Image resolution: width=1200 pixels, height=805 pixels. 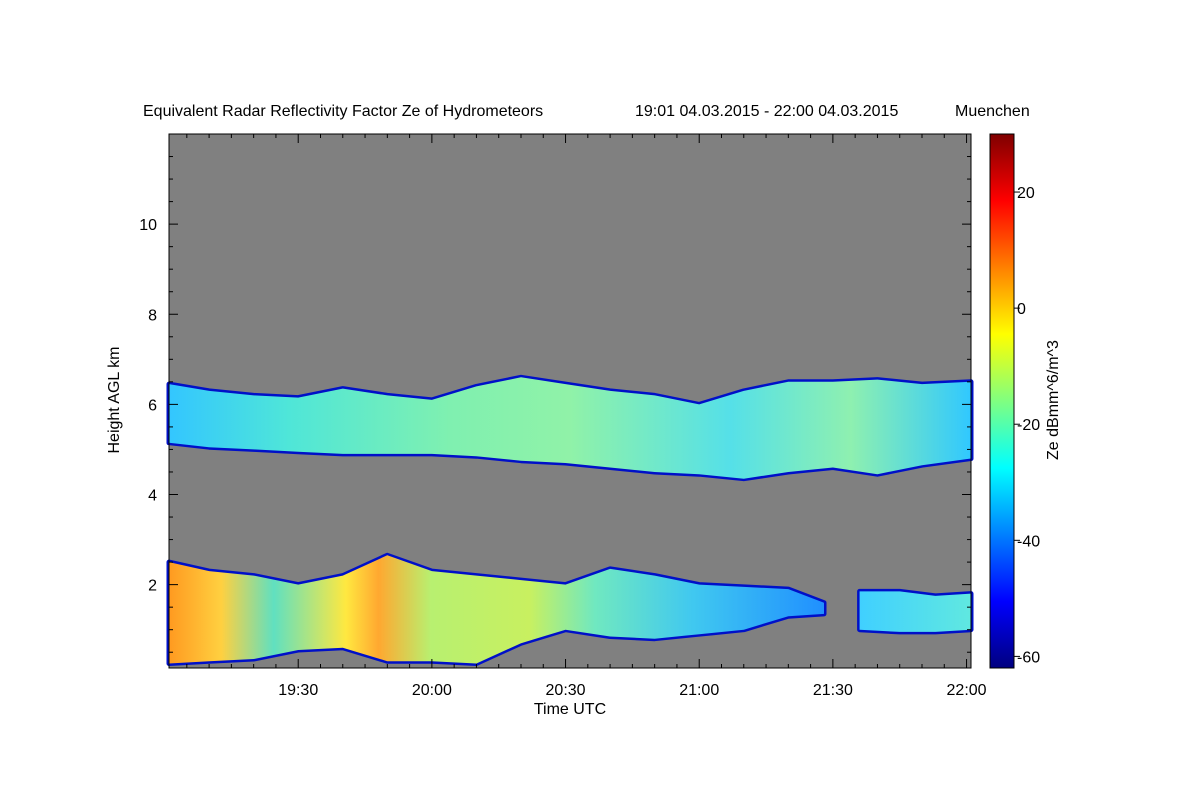 I want to click on upper-cloud-layer, so click(x=570, y=428).